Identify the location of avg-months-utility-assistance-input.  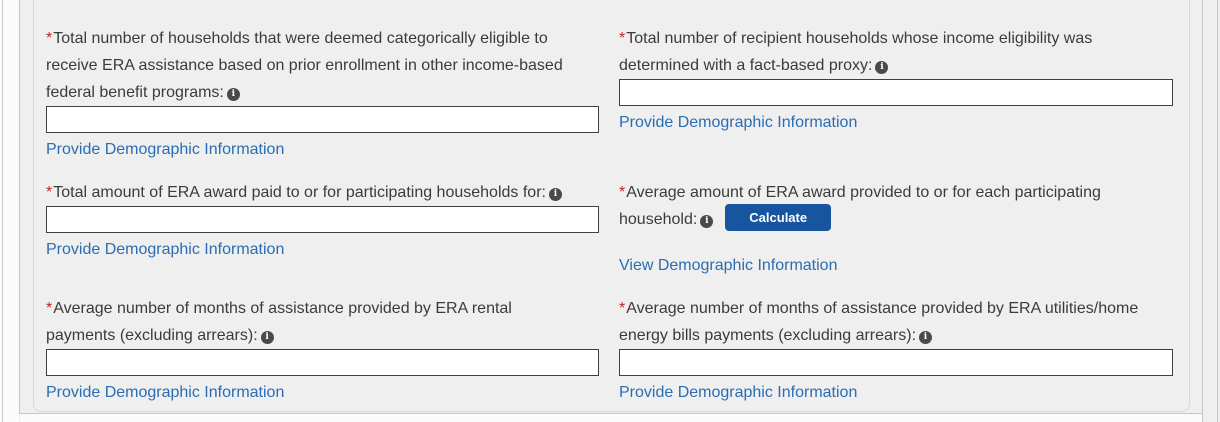
(896, 363).